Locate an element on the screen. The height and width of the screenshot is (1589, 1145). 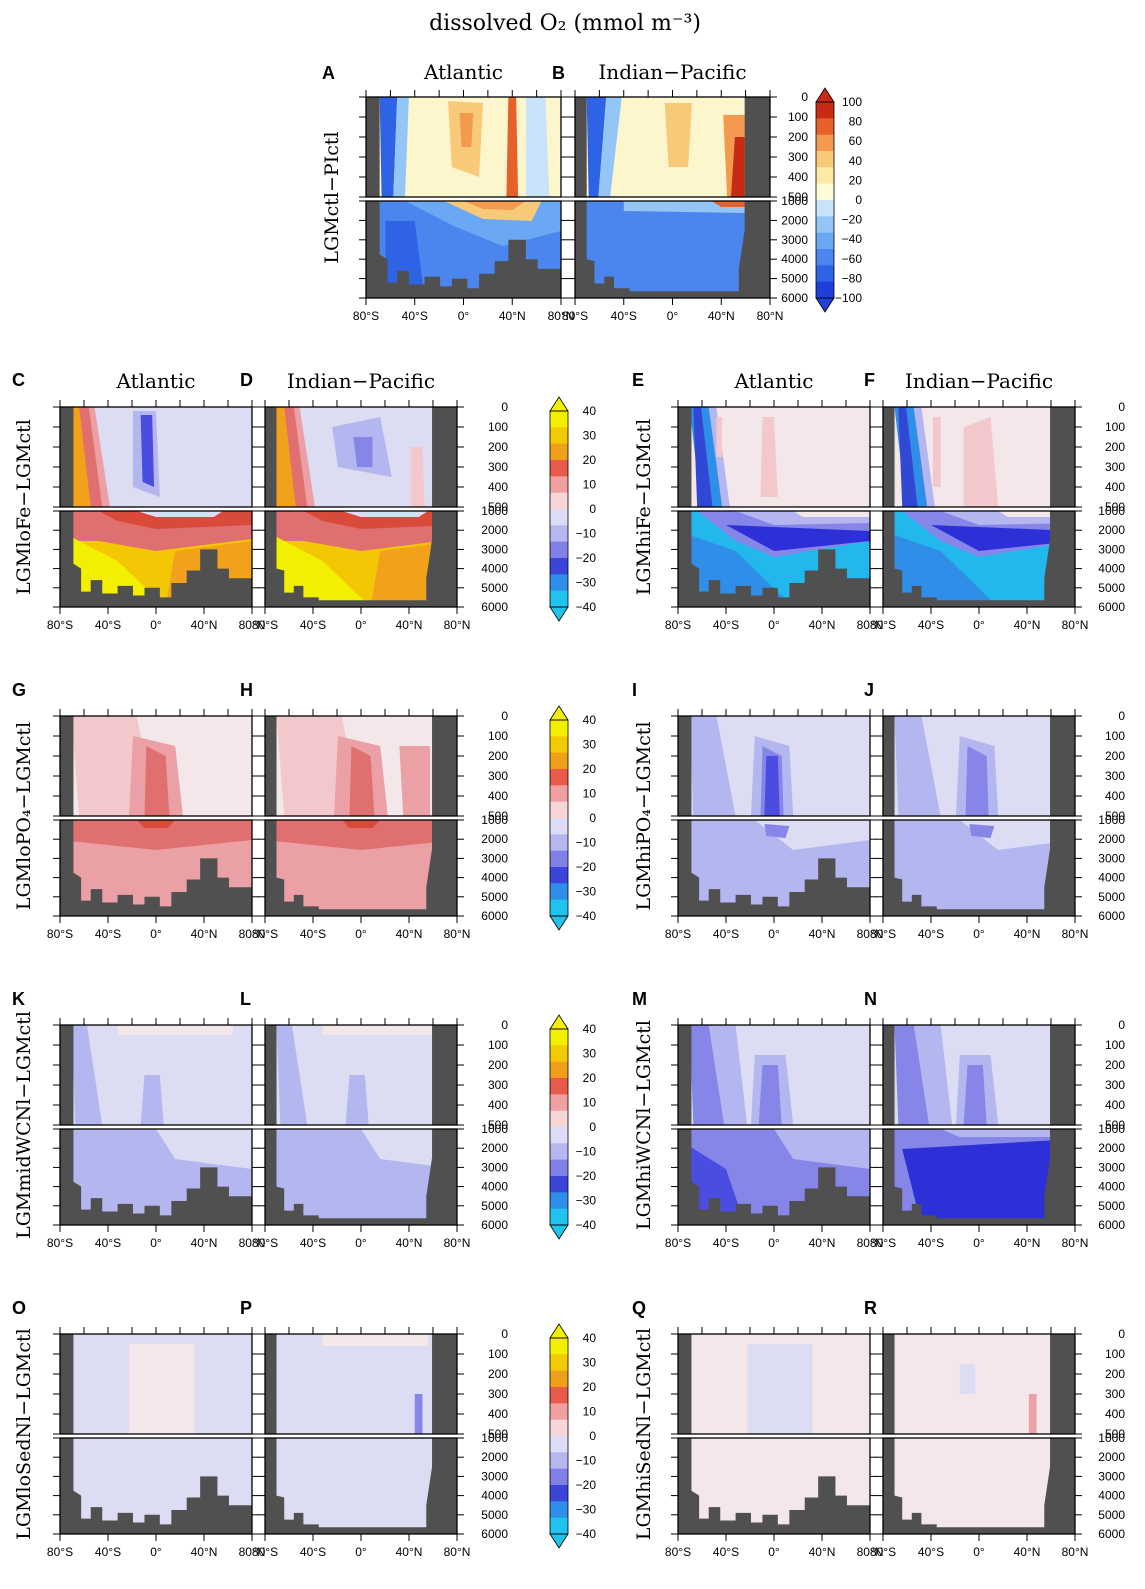
field-south-low is located at coordinates (596, 147).